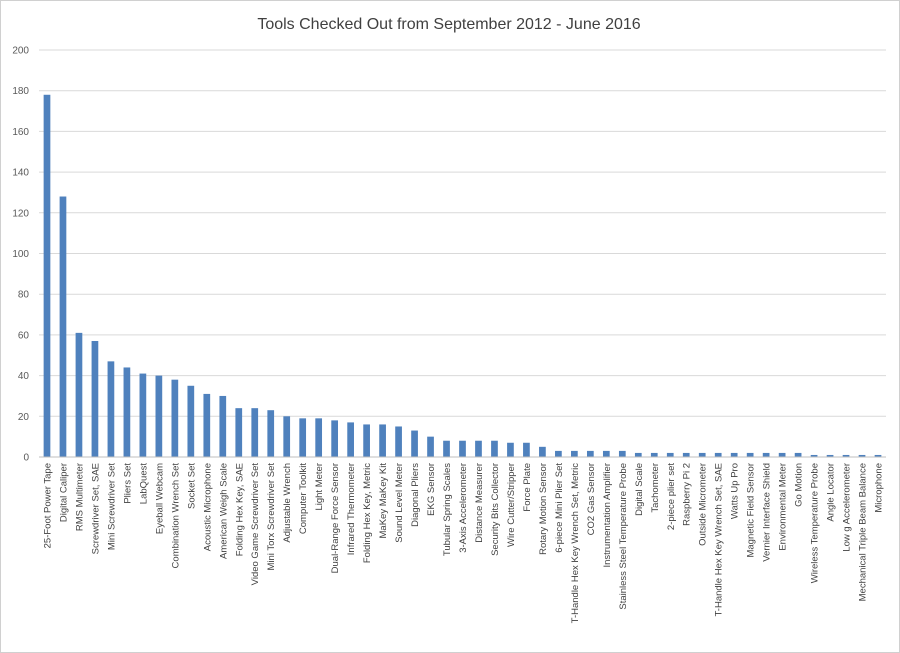  Describe the element at coordinates (20, 255) in the screenshot. I see `y-axis-ticks: 0 20 40 60 80 100 120 140 160 180 200` at that location.